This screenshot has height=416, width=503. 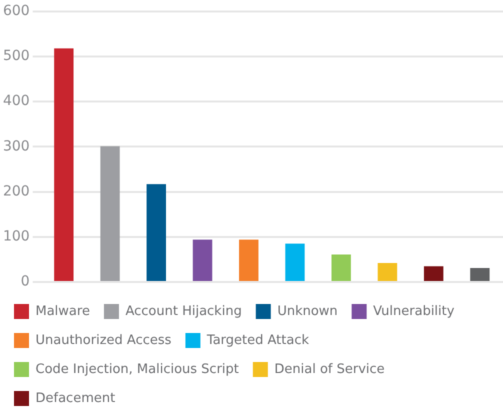 I want to click on legend-label: Account Hijacking, so click(x=183, y=311).